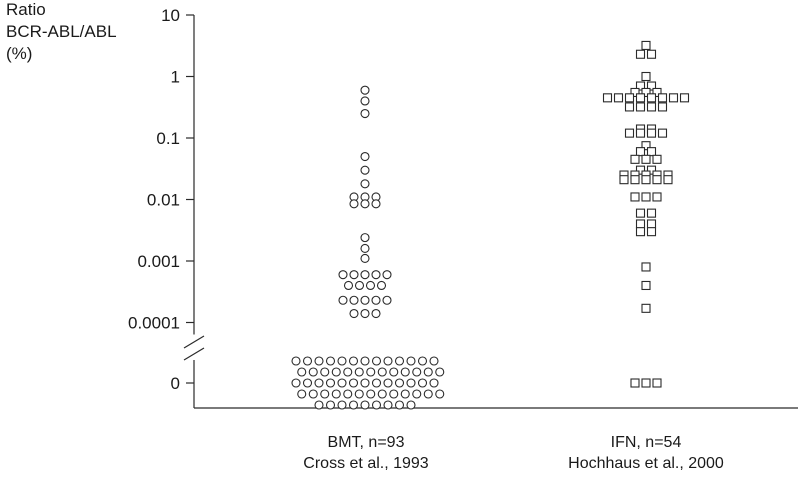 This screenshot has height=482, width=808. What do you see at coordinates (61, 31) in the screenshot?
I see `y-axis-label-line-2: BCR-ABL/ABL` at bounding box center [61, 31].